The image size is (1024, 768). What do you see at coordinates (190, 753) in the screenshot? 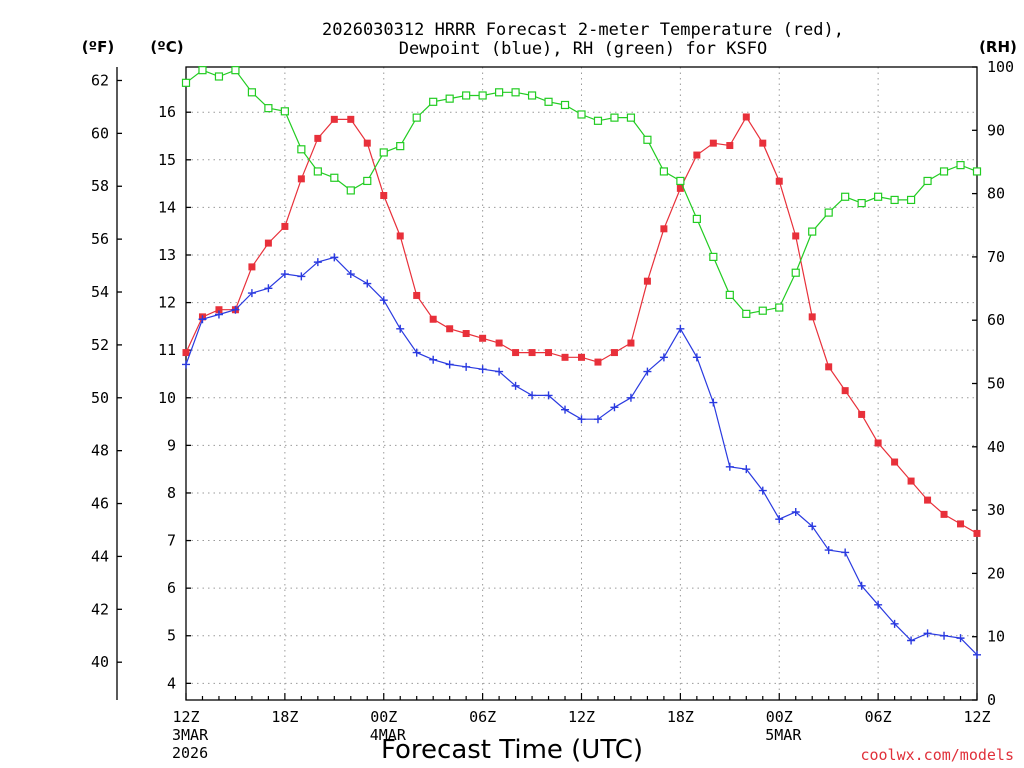
I see `x-year-label-0: 2026` at bounding box center [190, 753].